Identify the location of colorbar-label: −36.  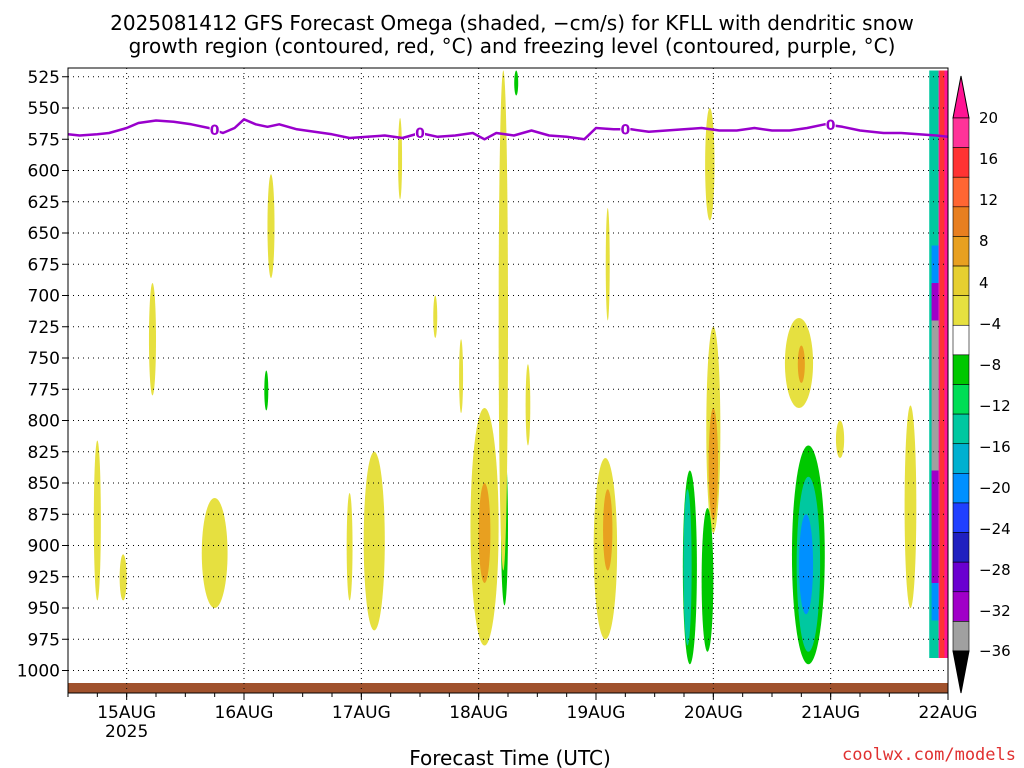
(995, 651).